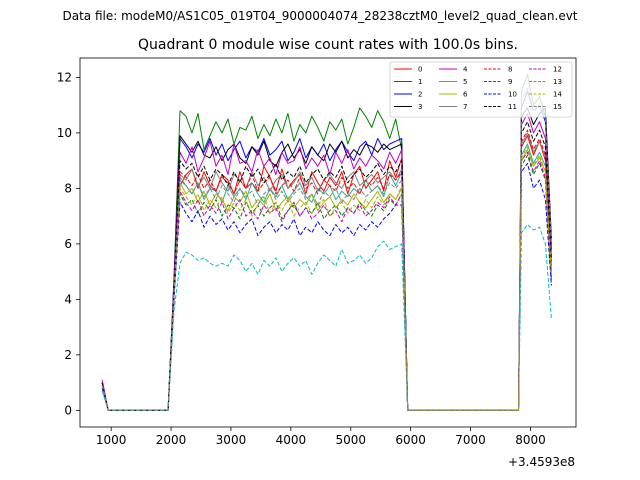 The height and width of the screenshot is (480, 640). Describe the element at coordinates (420, 82) in the screenshot. I see `legend-label-1: 1` at that location.